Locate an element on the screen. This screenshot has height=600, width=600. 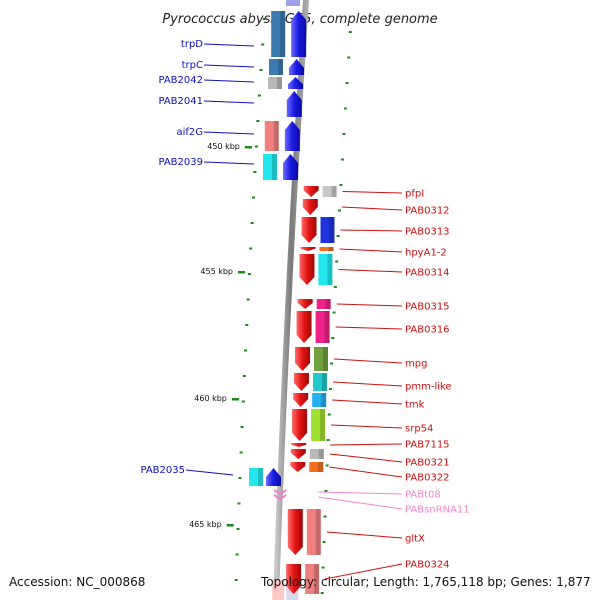
rna-chevron is located at coordinates (280, 497).